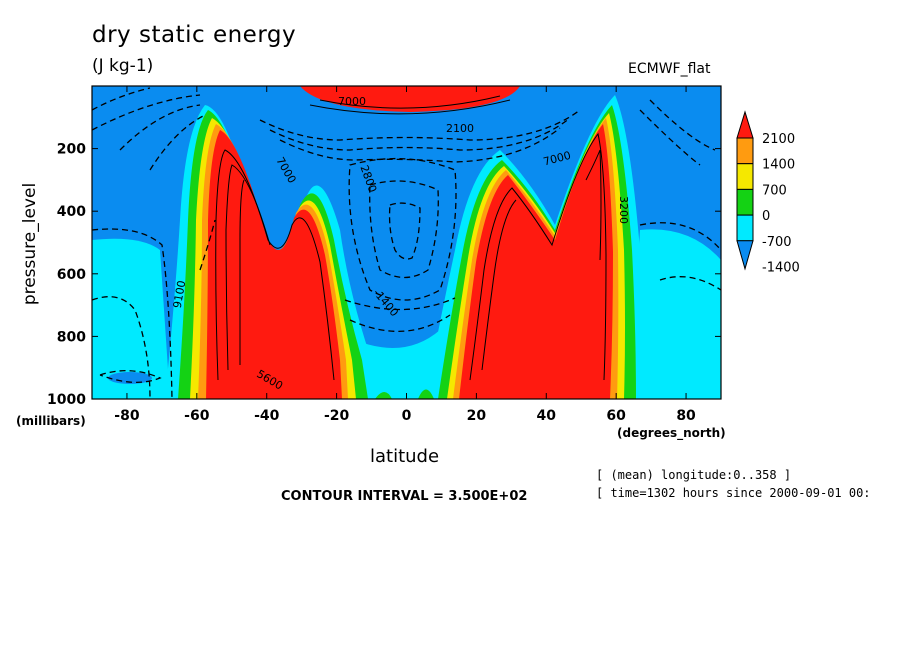 This screenshot has width=904, height=654. Describe the element at coordinates (778, 165) in the screenshot. I see `colorbar-label: 1400` at that location.